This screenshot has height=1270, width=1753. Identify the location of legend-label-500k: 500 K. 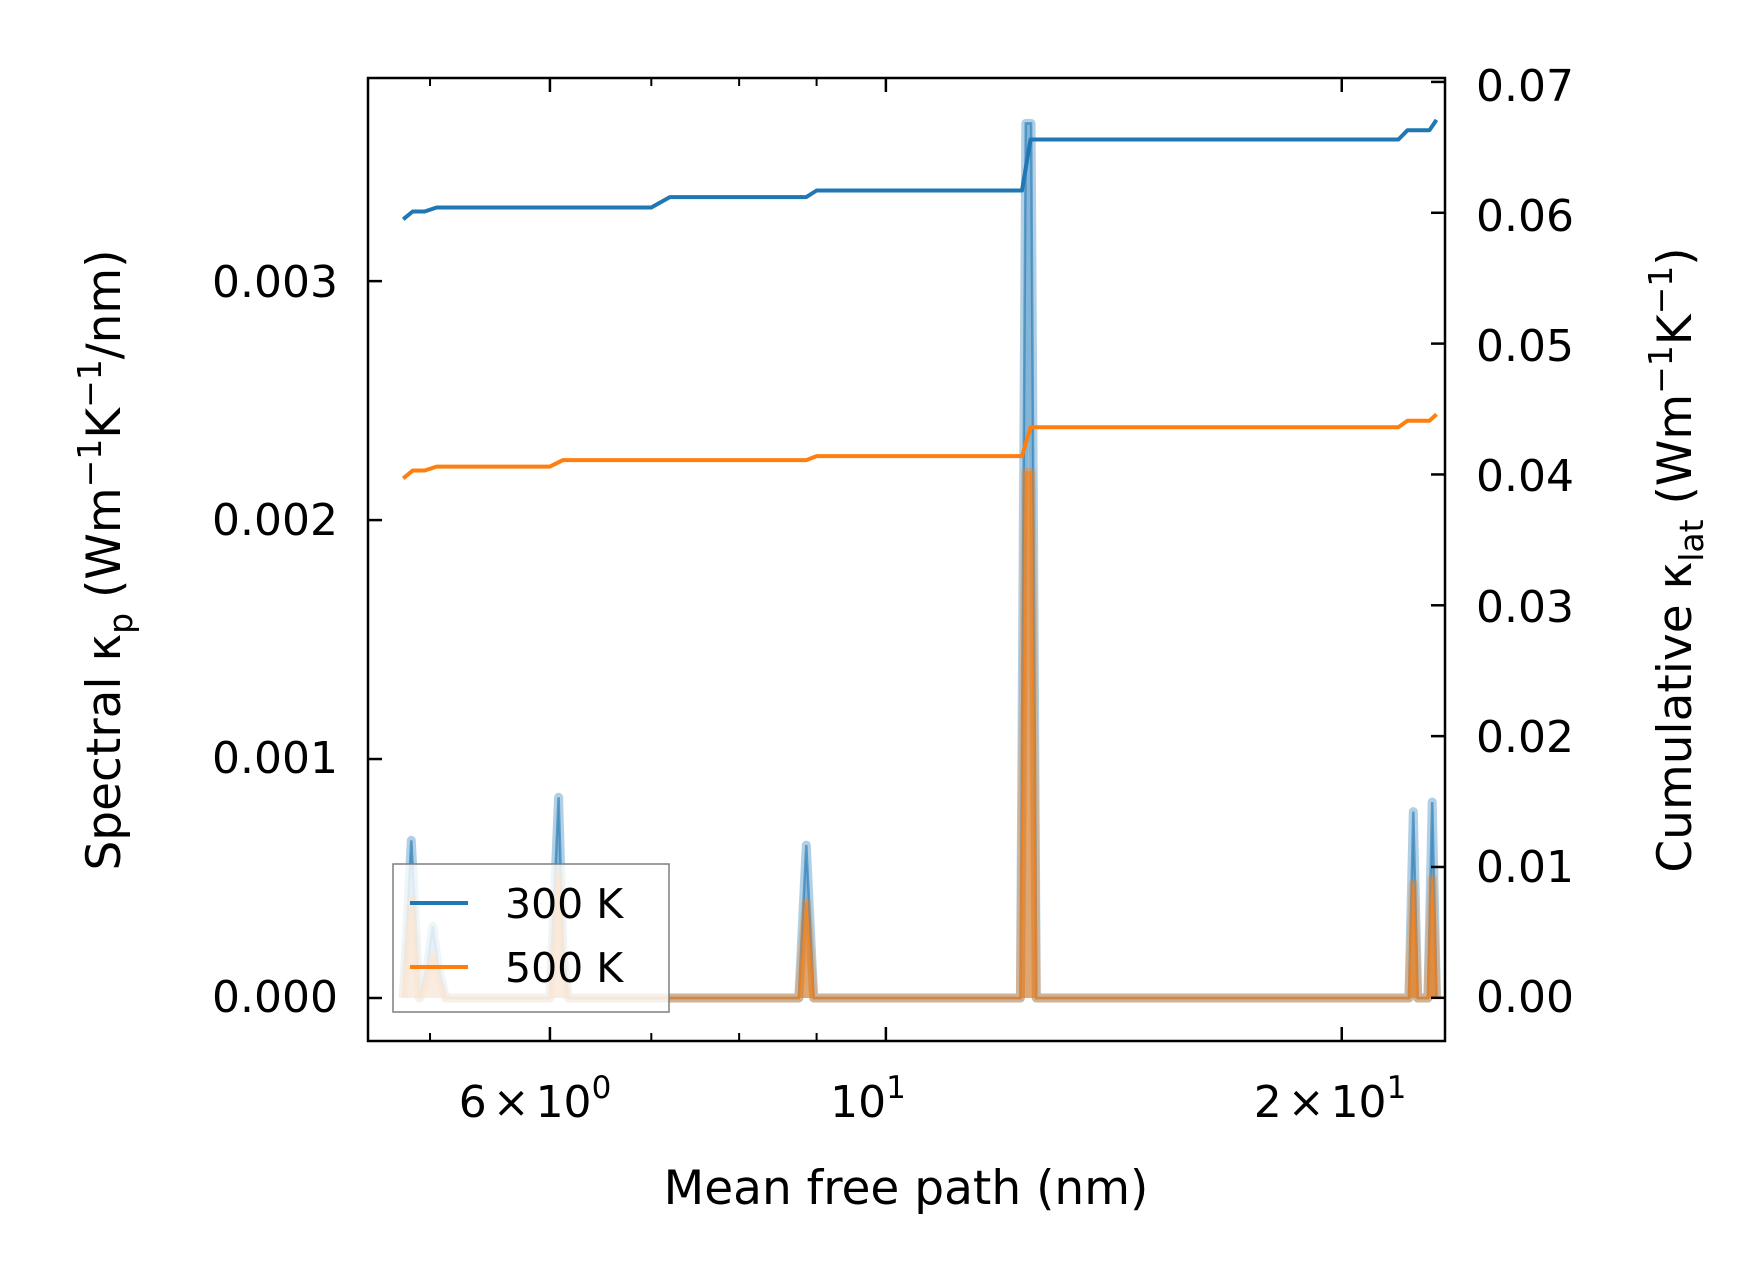
(564, 968).